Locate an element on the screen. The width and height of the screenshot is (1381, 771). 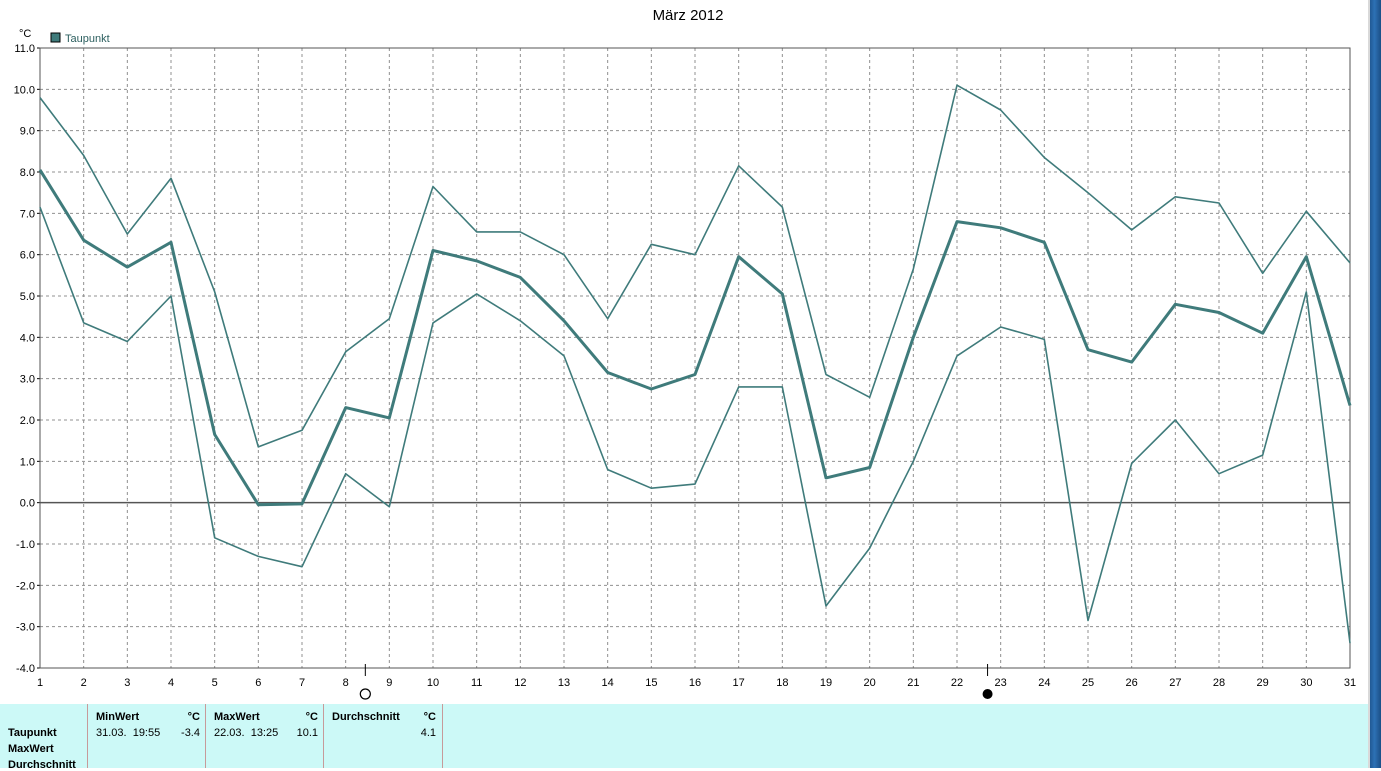
x-tick-label: 4 is located at coordinates (171, 683).